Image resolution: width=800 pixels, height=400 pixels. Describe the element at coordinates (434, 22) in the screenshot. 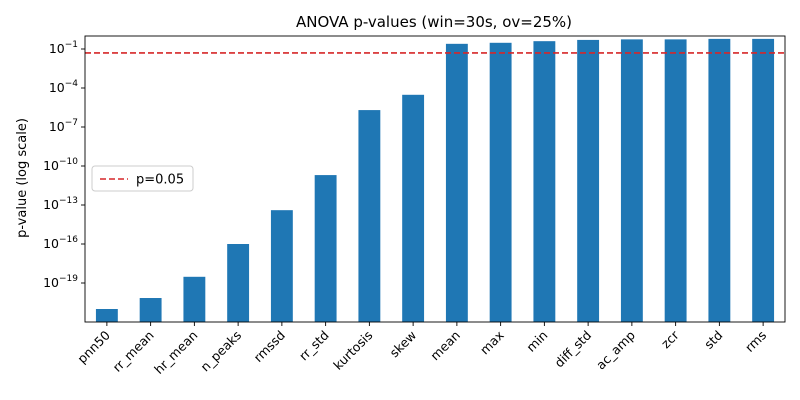

I see `chart-title: ANOVA p-values (win=30s, ov=25%)` at that location.